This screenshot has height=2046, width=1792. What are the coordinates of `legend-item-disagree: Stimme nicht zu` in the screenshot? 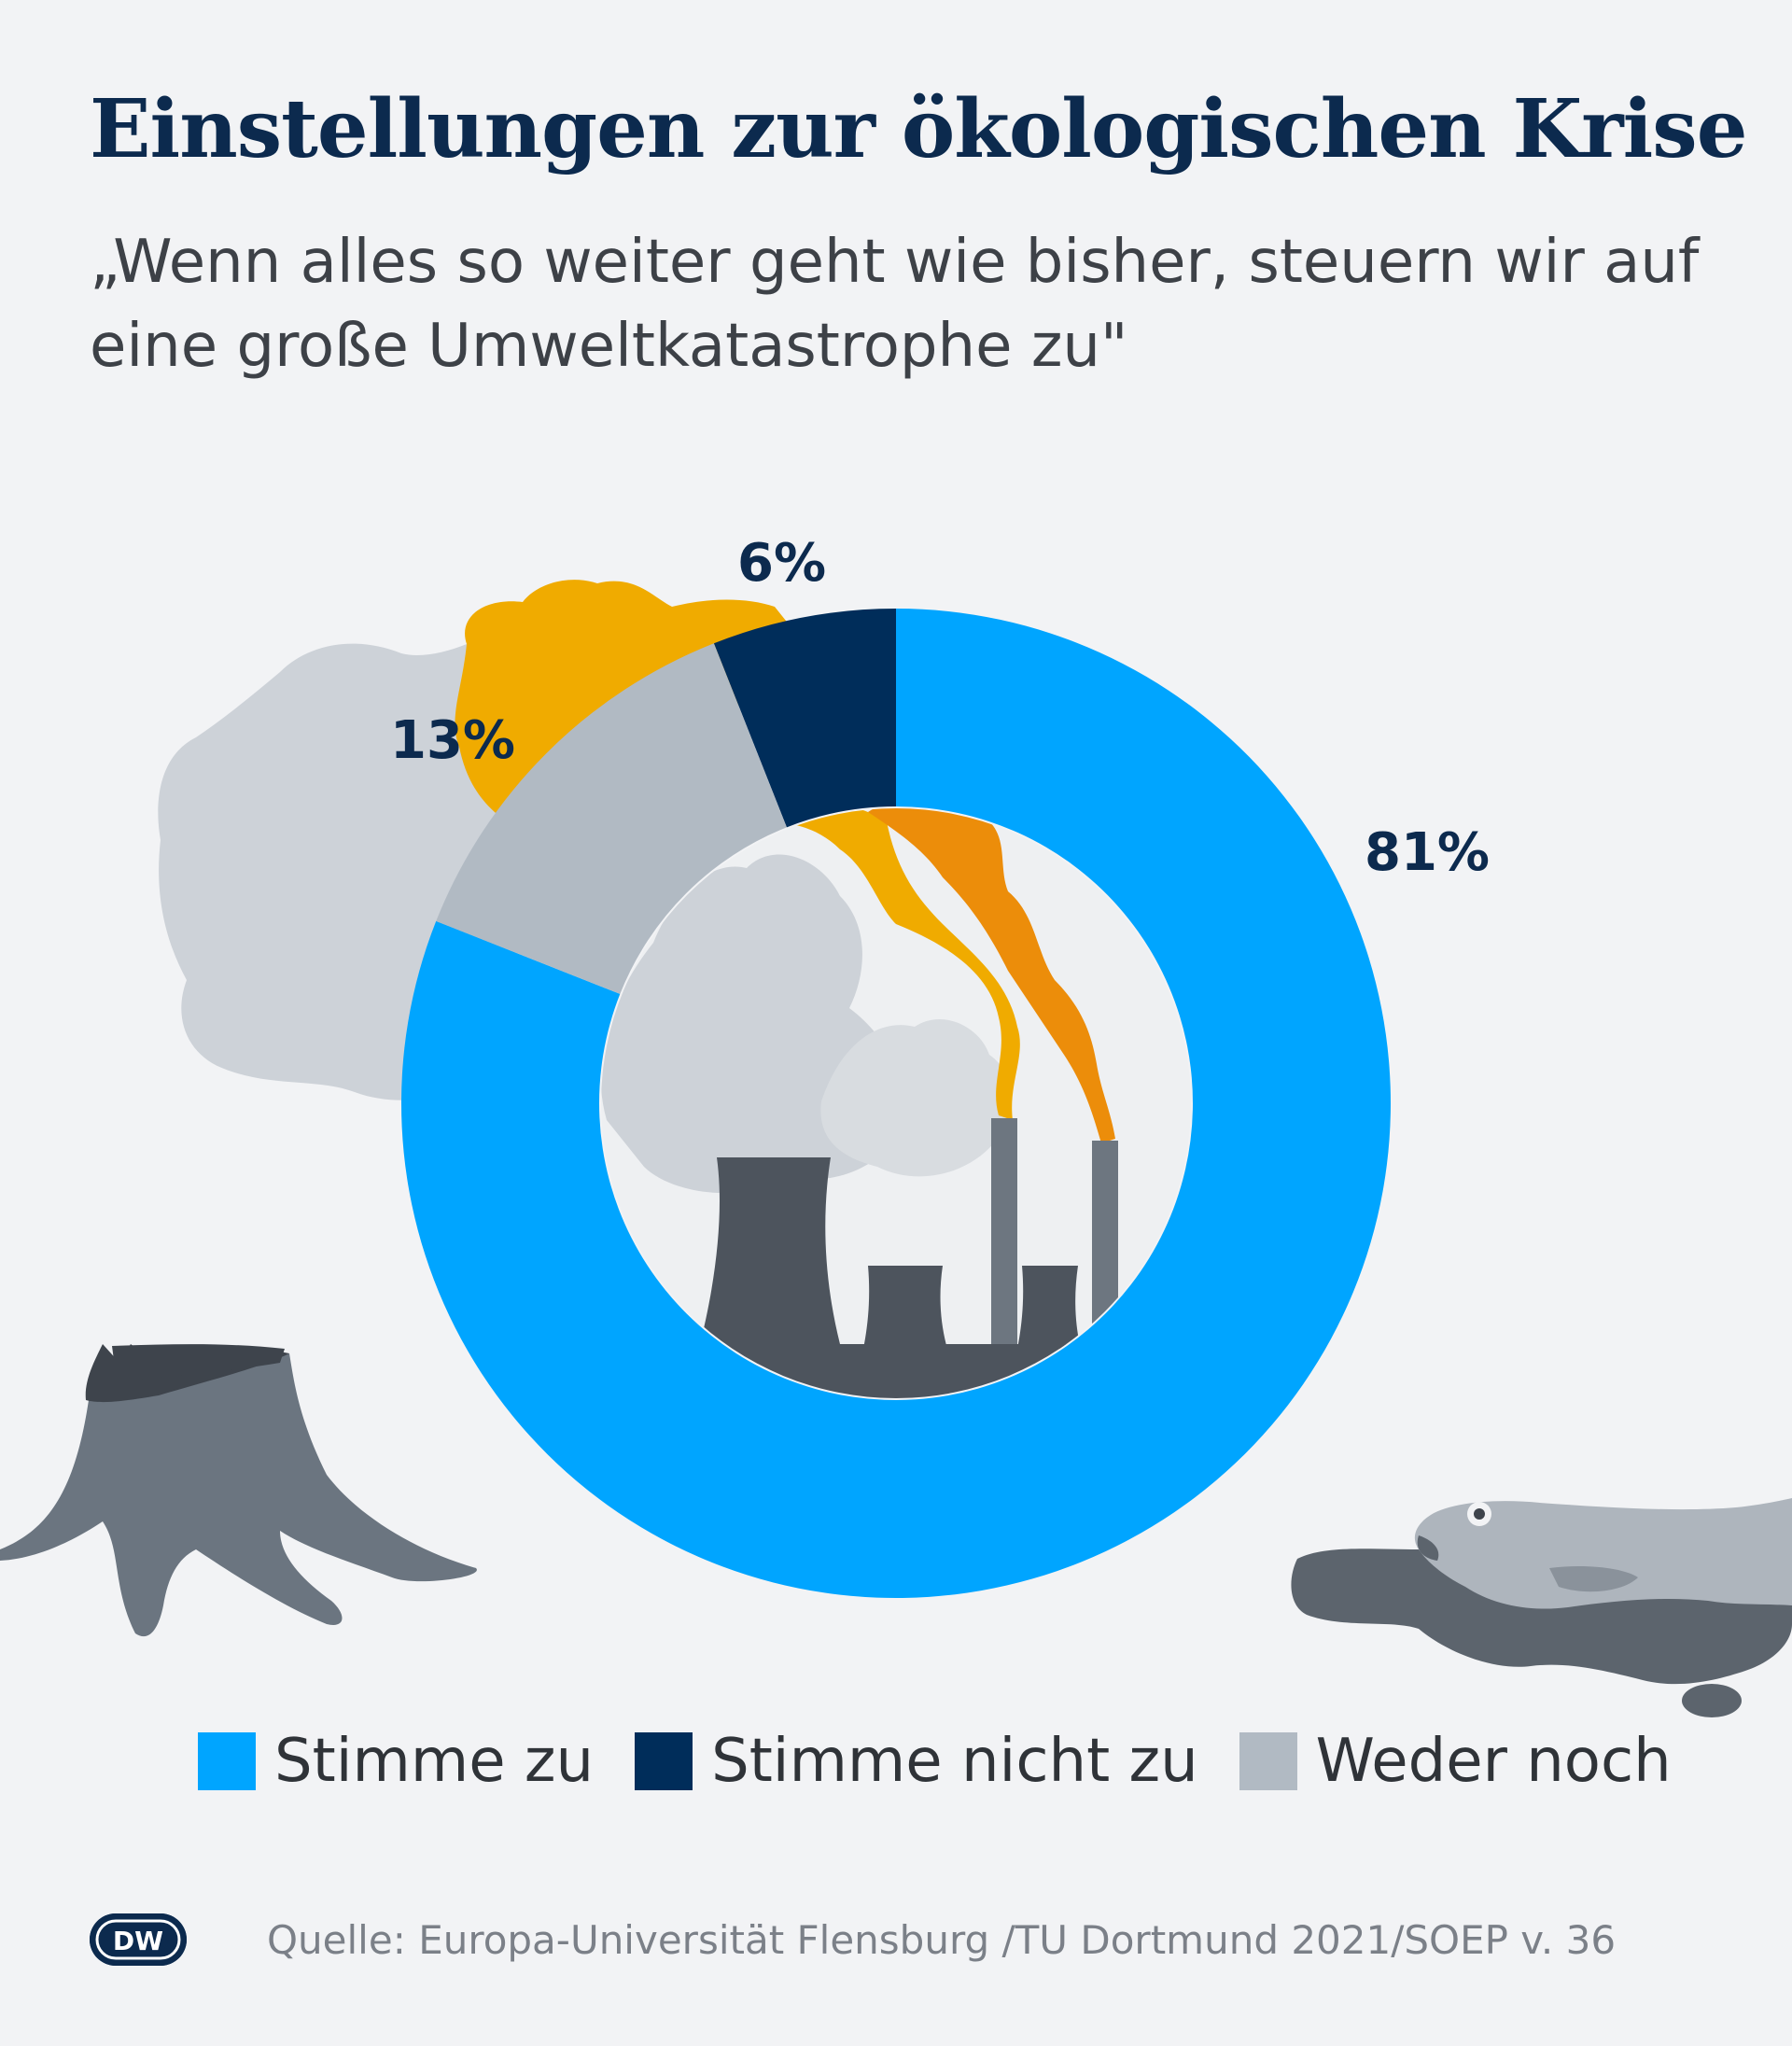 It's located at (916, 1761).